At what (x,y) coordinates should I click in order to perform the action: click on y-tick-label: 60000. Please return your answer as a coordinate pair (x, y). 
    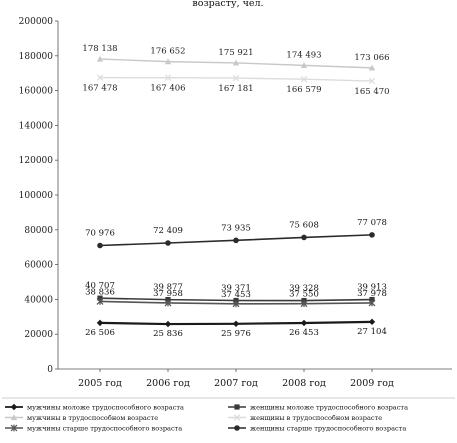
    Looking at the image, I should click on (38, 266).